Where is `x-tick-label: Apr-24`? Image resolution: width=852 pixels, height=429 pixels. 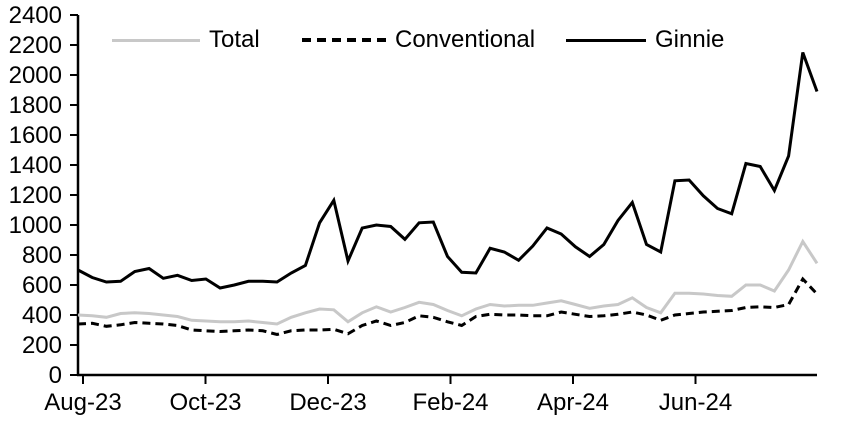 x-tick-label: Apr-24 is located at coordinates (573, 402).